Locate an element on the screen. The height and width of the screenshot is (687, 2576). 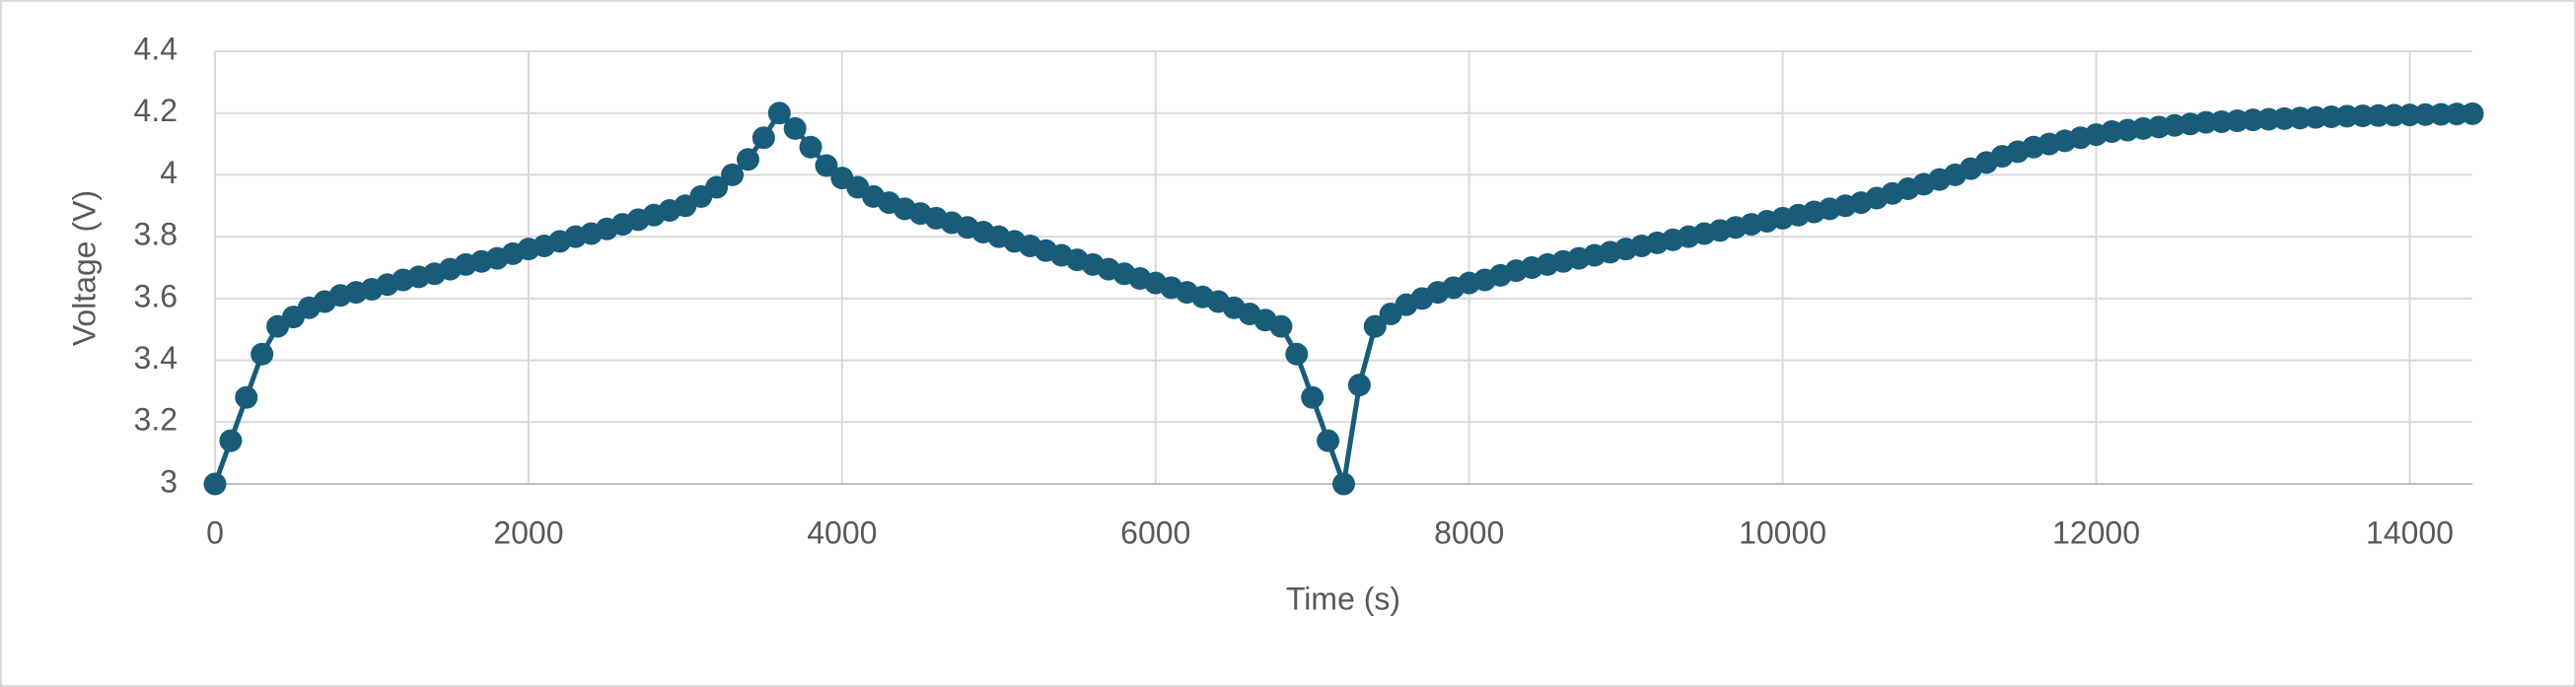
x-tick-label: 2000 is located at coordinates (528, 532).